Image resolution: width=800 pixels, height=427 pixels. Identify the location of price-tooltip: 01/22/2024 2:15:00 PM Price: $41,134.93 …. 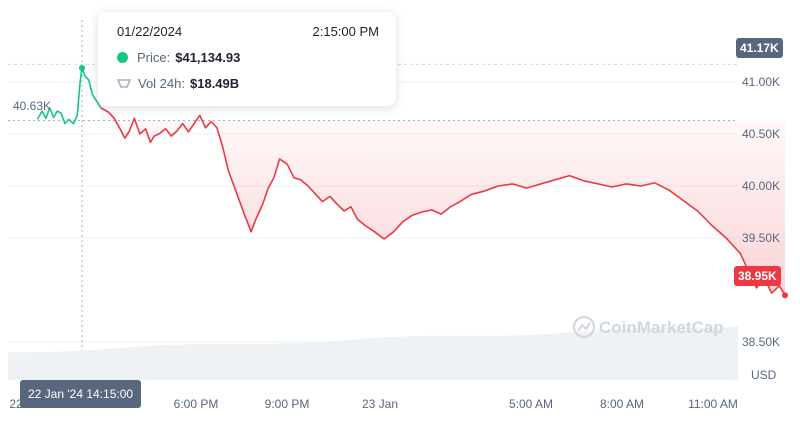
(247, 59).